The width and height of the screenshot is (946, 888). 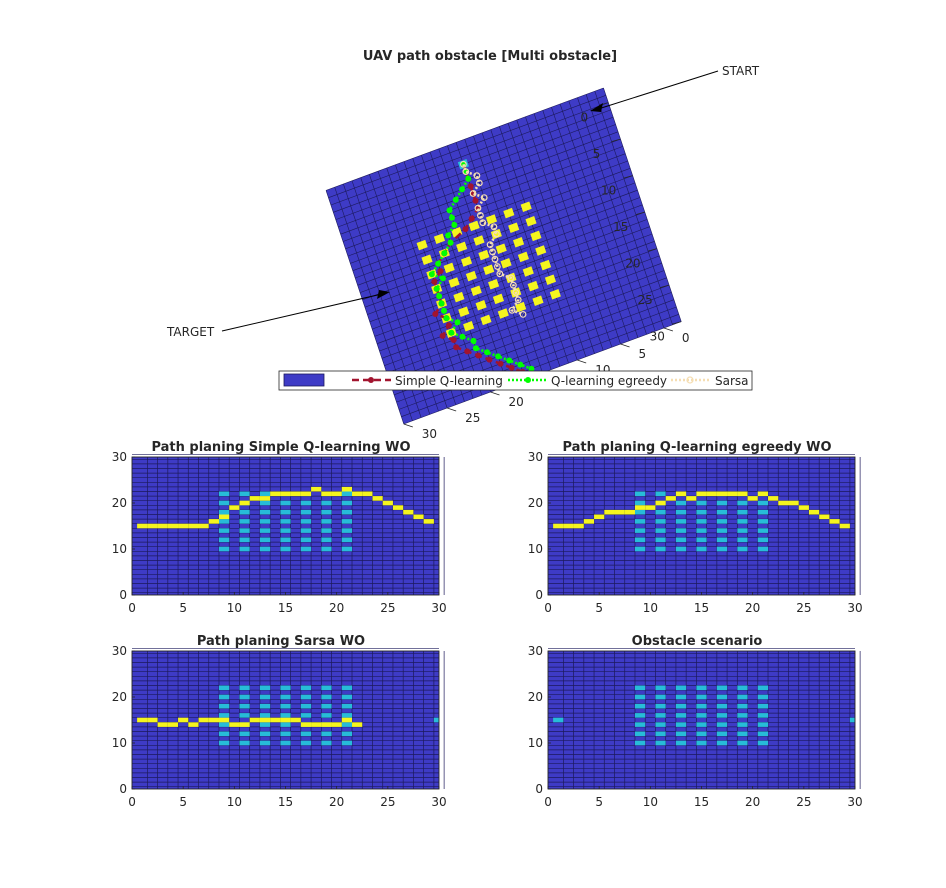 I want to click on marker-cell, so click(x=558, y=720).